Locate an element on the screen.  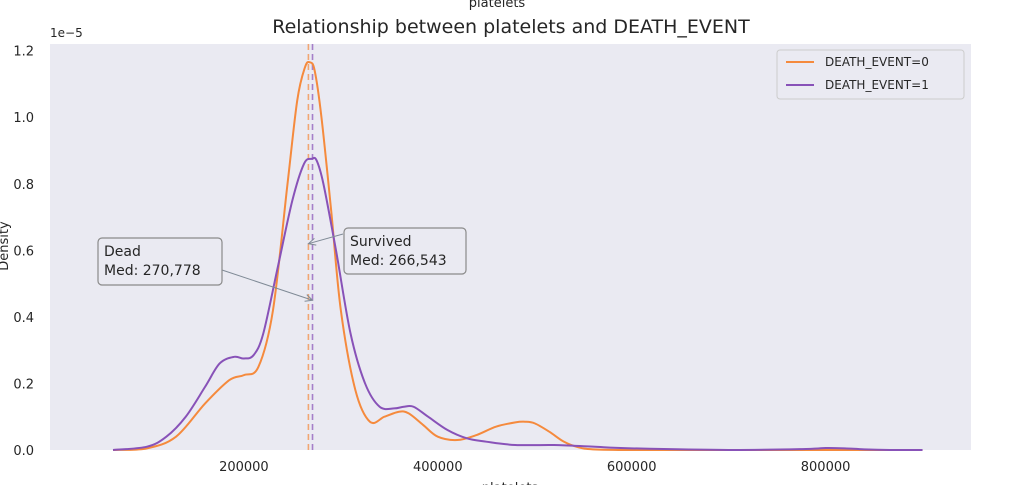
y-axis: 0.0 0.2 0.4 0.6 0.8 1.0 1.2 is located at coordinates (23, 252).